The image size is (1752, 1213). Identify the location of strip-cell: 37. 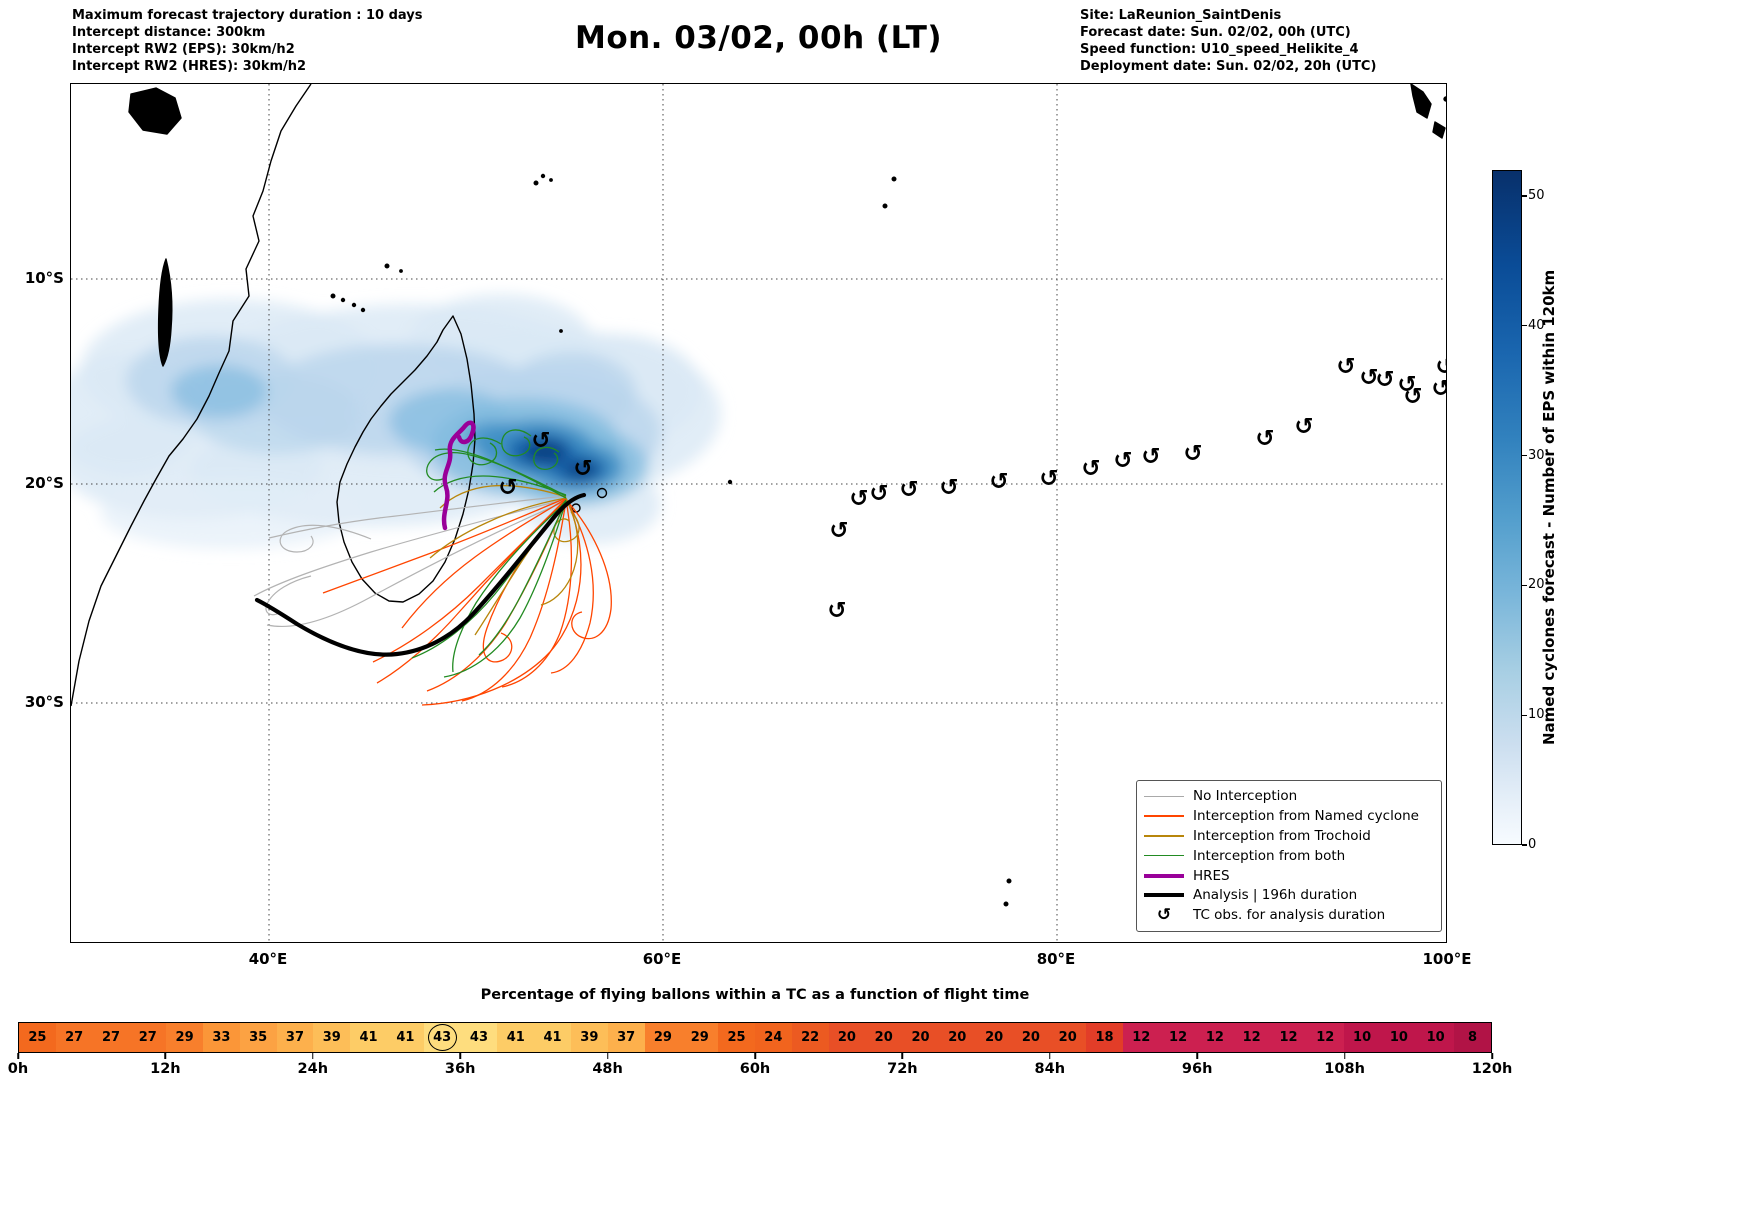
(295, 1037).